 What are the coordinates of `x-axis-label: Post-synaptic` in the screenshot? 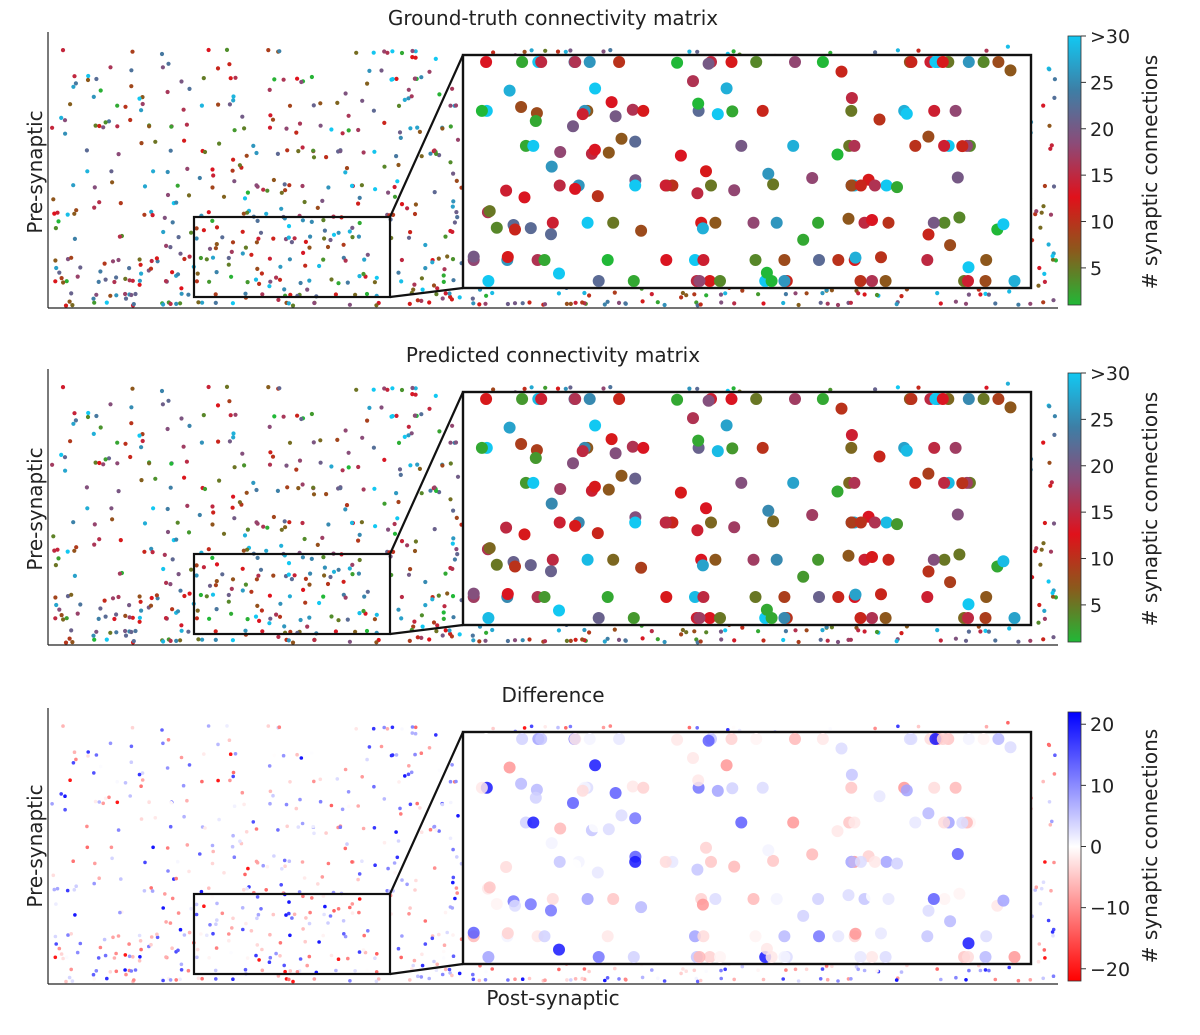 It's located at (552, 998).